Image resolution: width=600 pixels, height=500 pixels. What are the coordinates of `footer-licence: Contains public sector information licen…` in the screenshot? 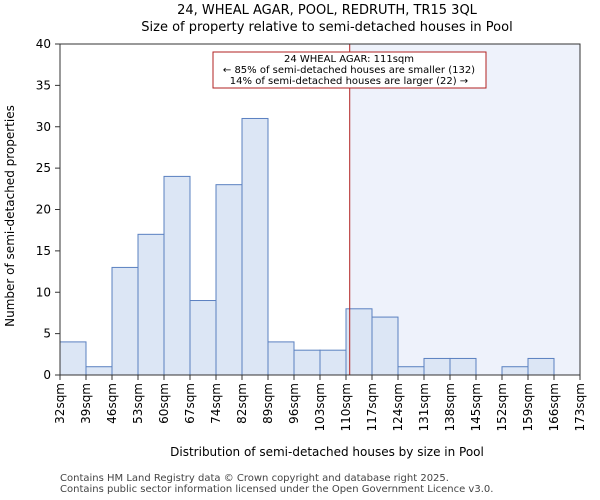 It's located at (277, 489).